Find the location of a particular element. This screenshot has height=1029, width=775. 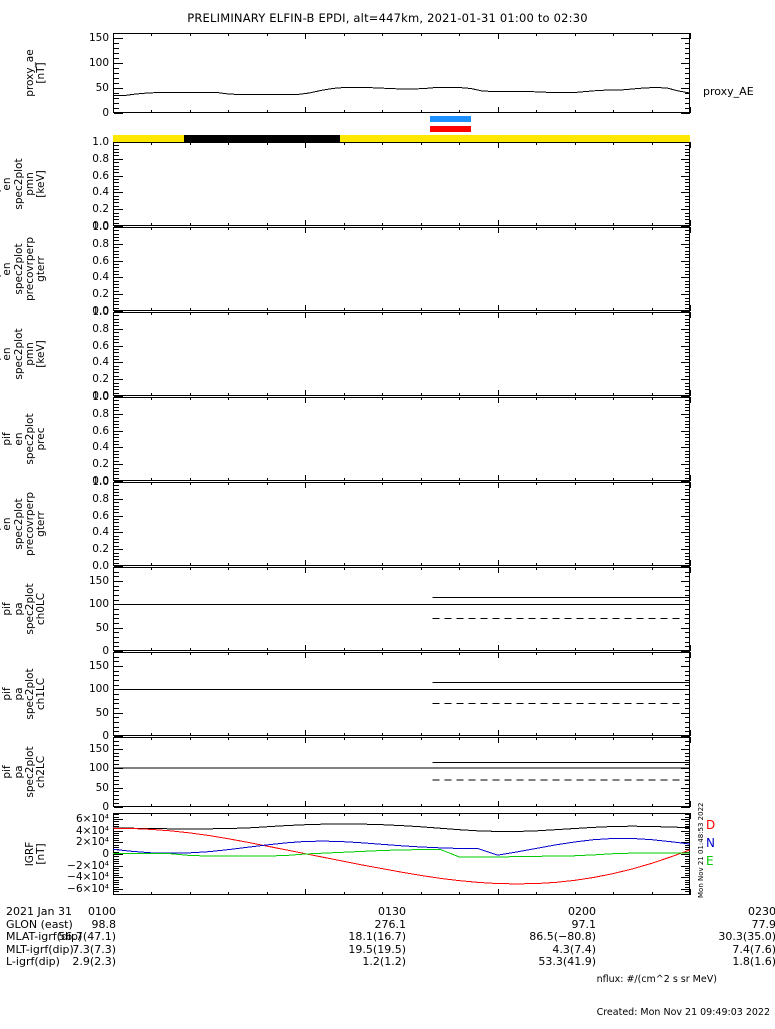

xaxis-cell: 1.2(1.2) is located at coordinates (384, 962).